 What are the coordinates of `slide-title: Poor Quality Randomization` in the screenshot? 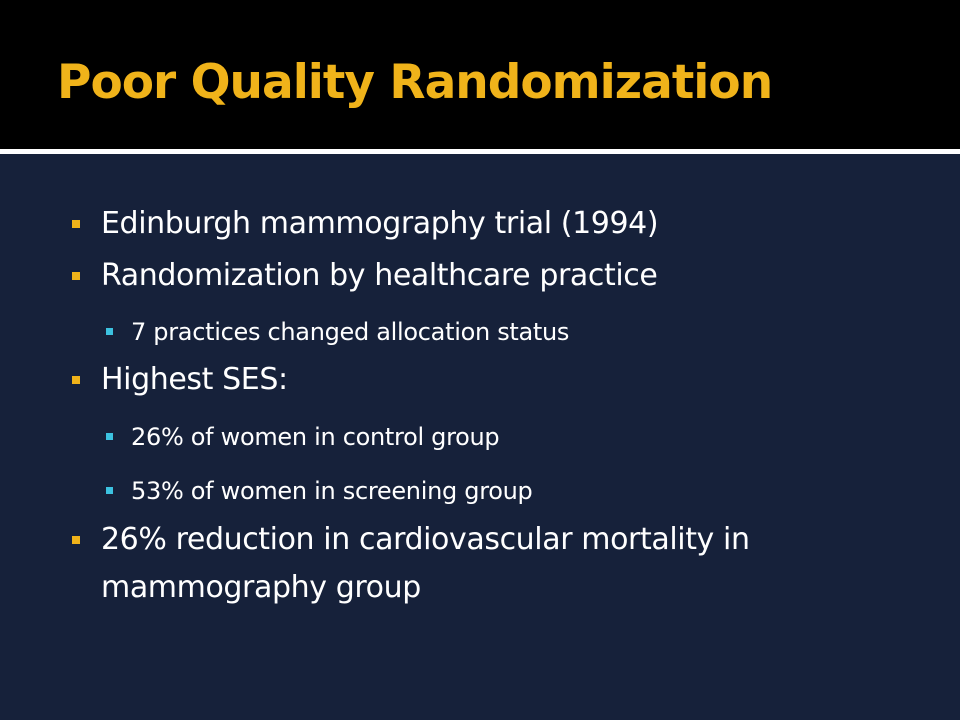 It's located at (415, 82).